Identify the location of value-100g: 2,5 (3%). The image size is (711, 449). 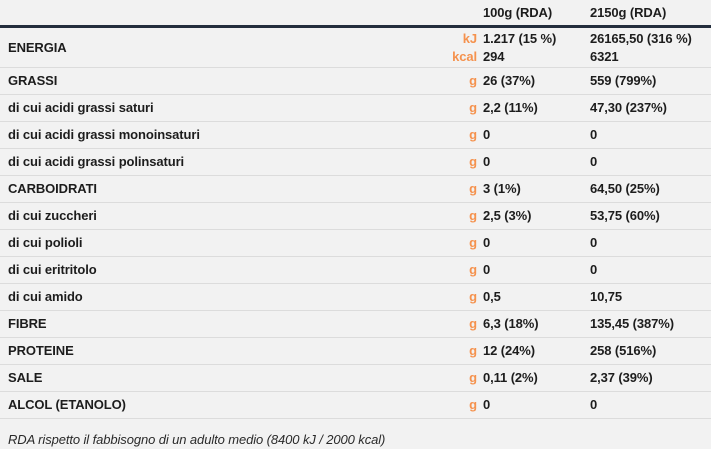
(507, 216).